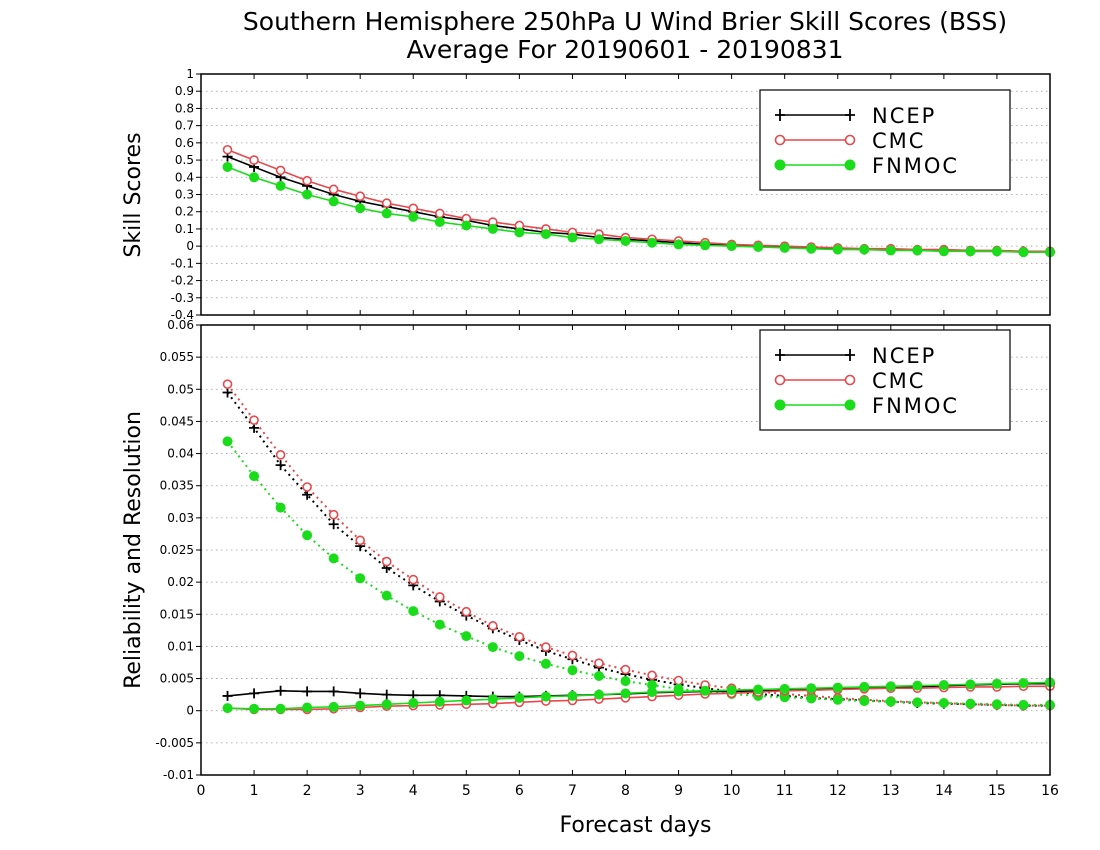 Image resolution: width=1100 pixels, height=850 pixels. Describe the element at coordinates (184, 91) in the screenshot. I see `top-ytick-label-0-9: 0.9` at that location.